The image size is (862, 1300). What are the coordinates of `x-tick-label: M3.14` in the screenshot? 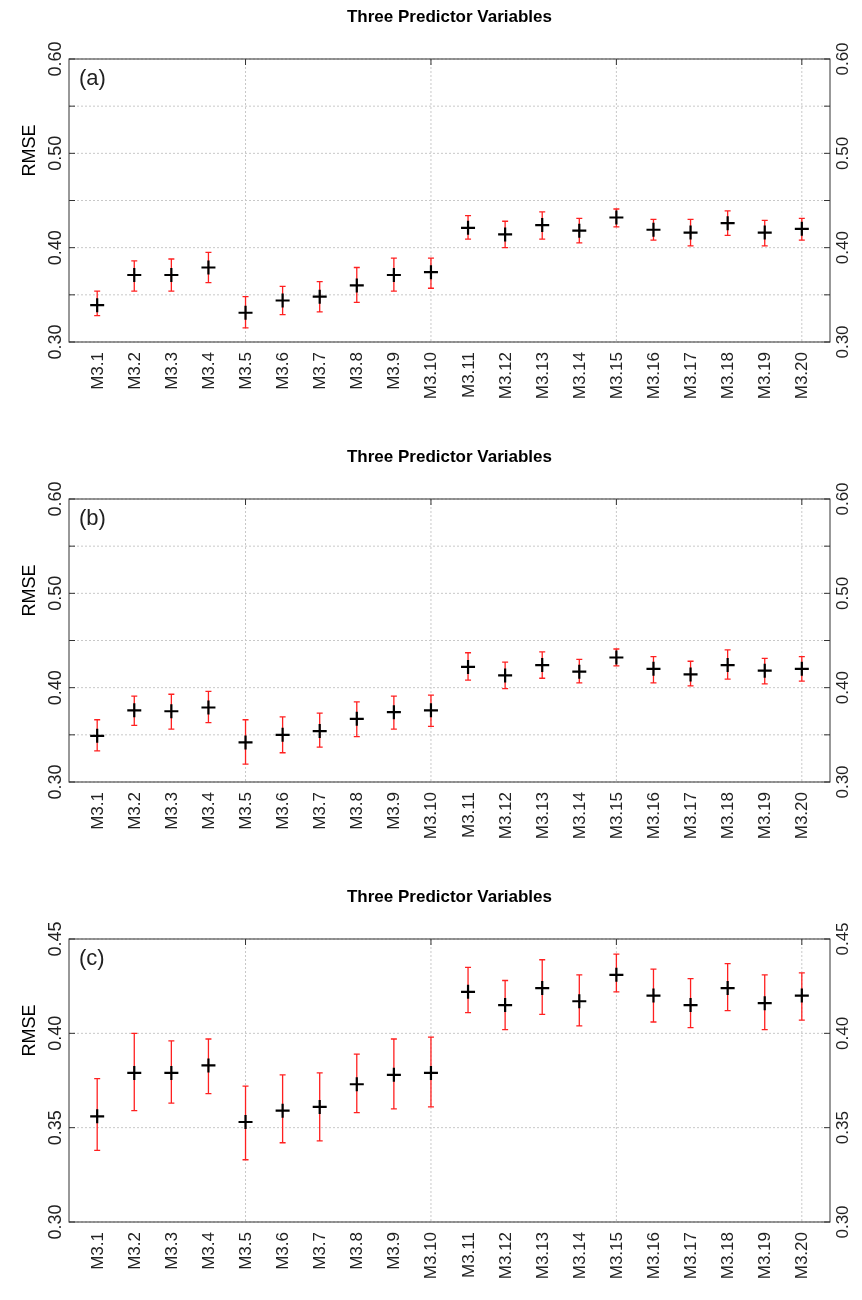 It's located at (579, 1256).